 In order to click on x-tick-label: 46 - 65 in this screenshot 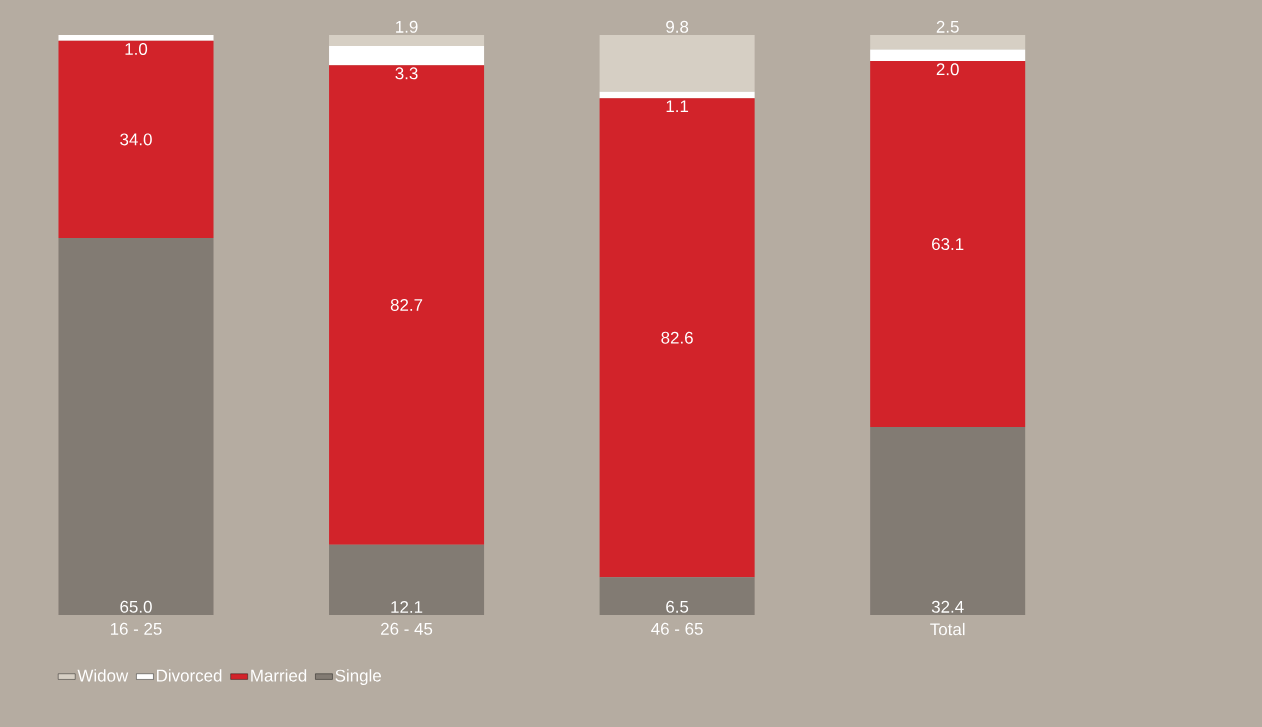, I will do `click(677, 628)`.